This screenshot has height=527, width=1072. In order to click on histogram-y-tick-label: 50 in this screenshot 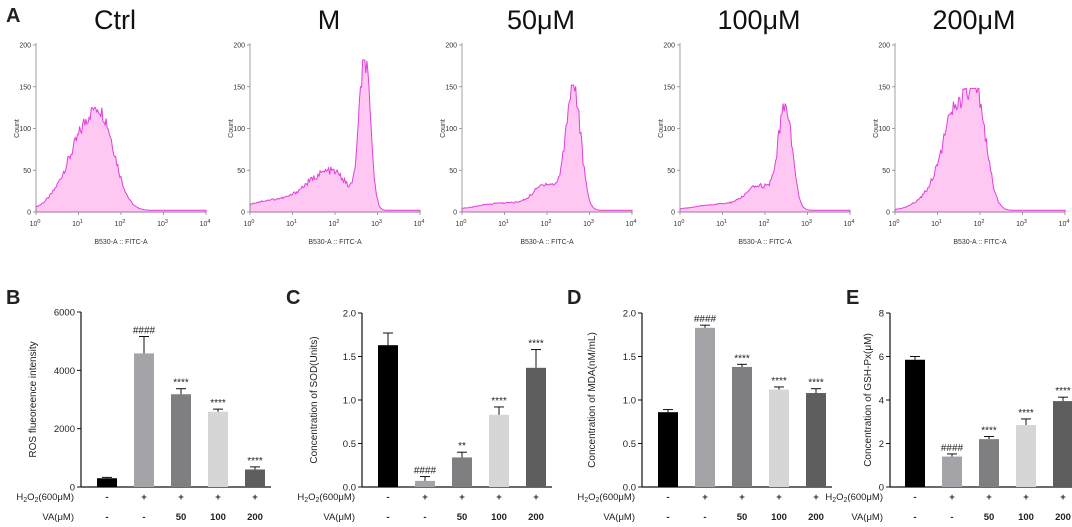, I will do `click(27, 171)`.